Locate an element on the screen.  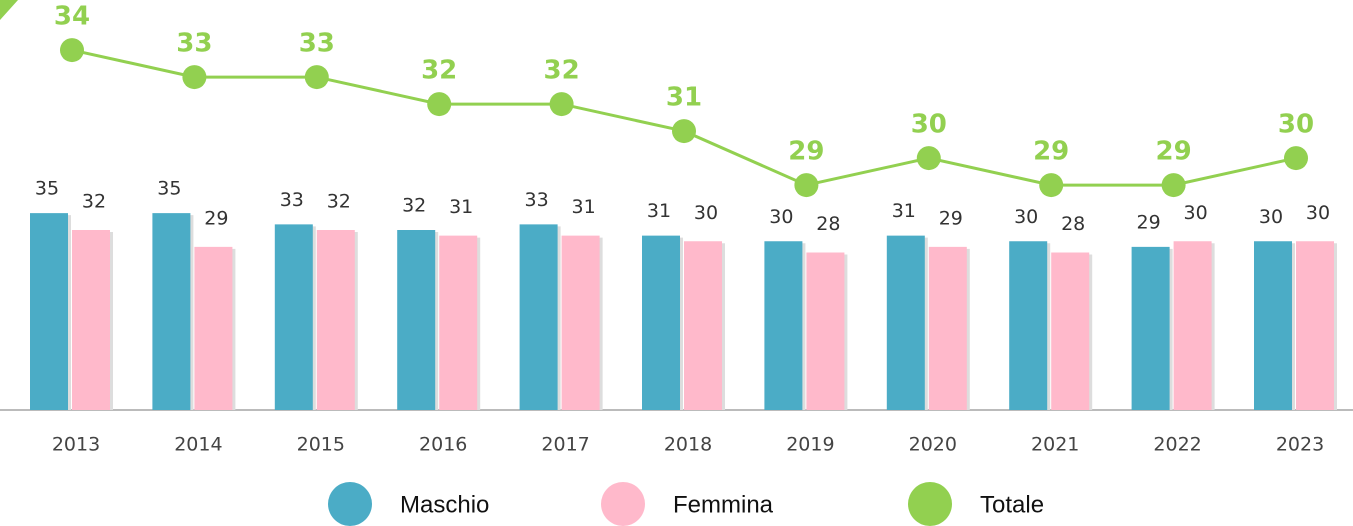
x-tick-label: 2018 is located at coordinates (688, 445).